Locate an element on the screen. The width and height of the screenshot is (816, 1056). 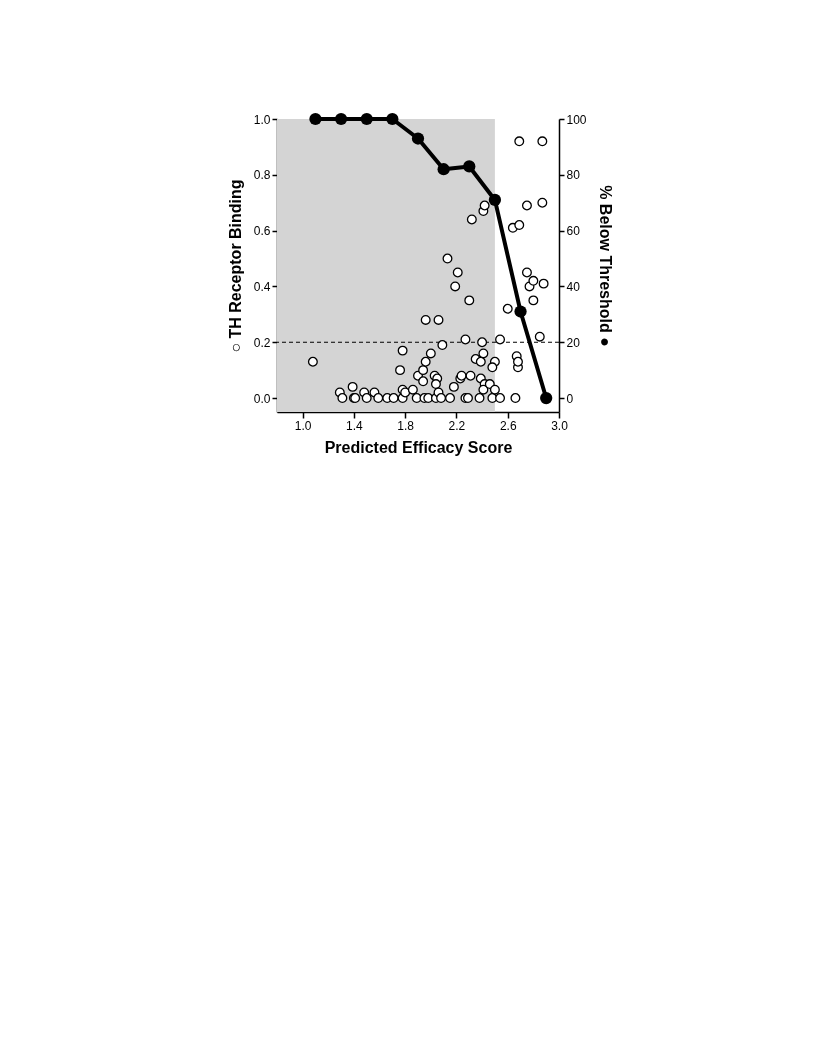
y-tick-label: 0.6 is located at coordinates (262, 231).